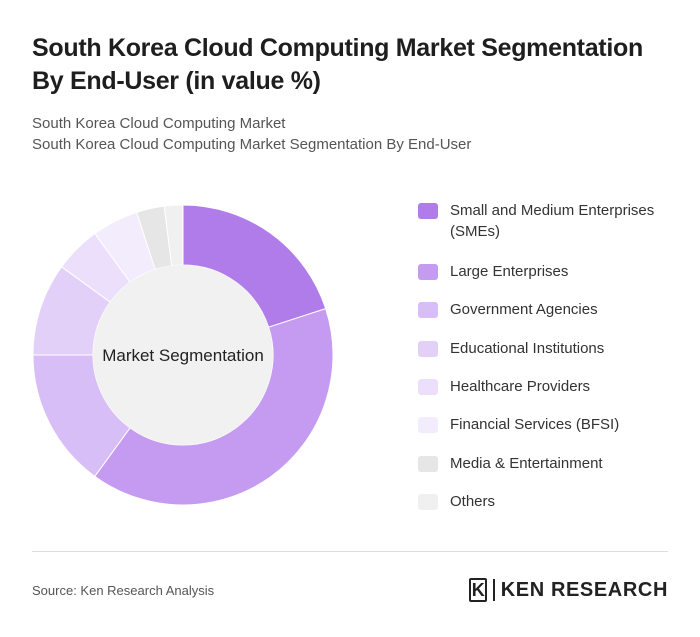 The width and height of the screenshot is (700, 637). What do you see at coordinates (553, 501) in the screenshot?
I see `legend-item-others: Others` at bounding box center [553, 501].